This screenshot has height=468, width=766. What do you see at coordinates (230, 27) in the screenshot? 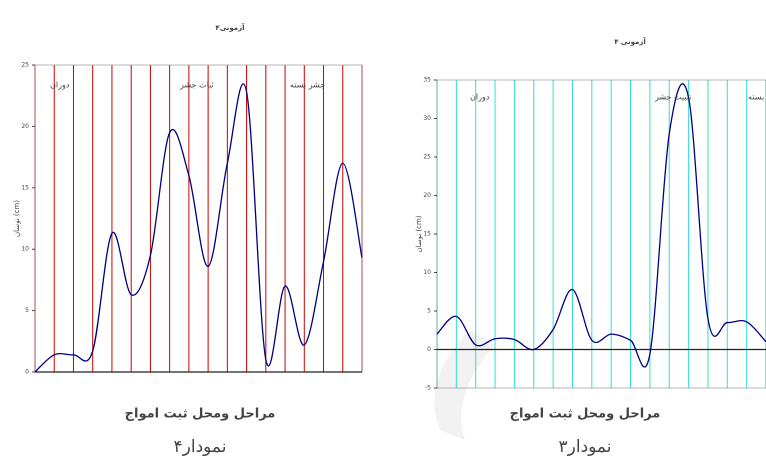
I see `chart-title: آزمونی۴` at bounding box center [230, 27].